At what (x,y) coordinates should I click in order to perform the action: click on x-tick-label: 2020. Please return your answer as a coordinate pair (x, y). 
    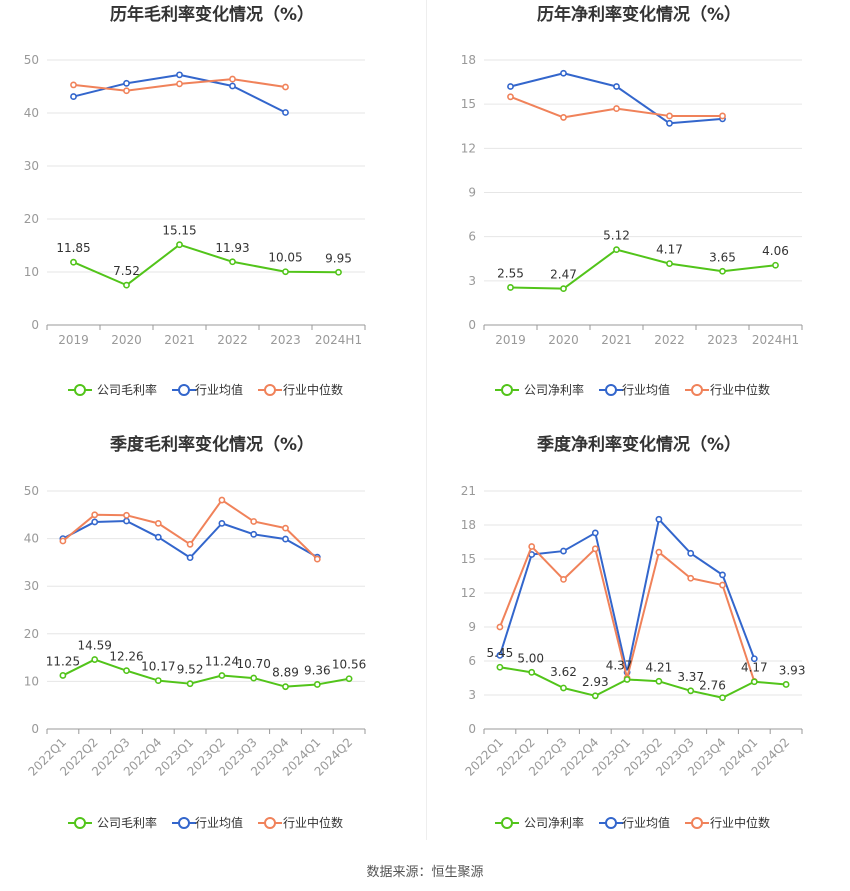
    Looking at the image, I should click on (126, 340).